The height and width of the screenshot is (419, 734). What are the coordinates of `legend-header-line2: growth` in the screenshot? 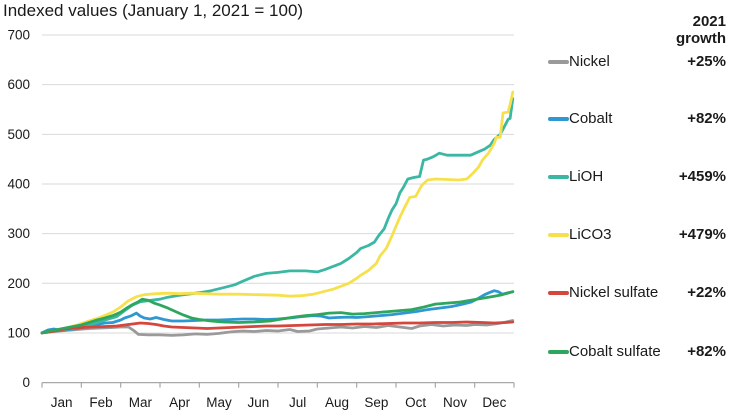 It's located at (701, 38).